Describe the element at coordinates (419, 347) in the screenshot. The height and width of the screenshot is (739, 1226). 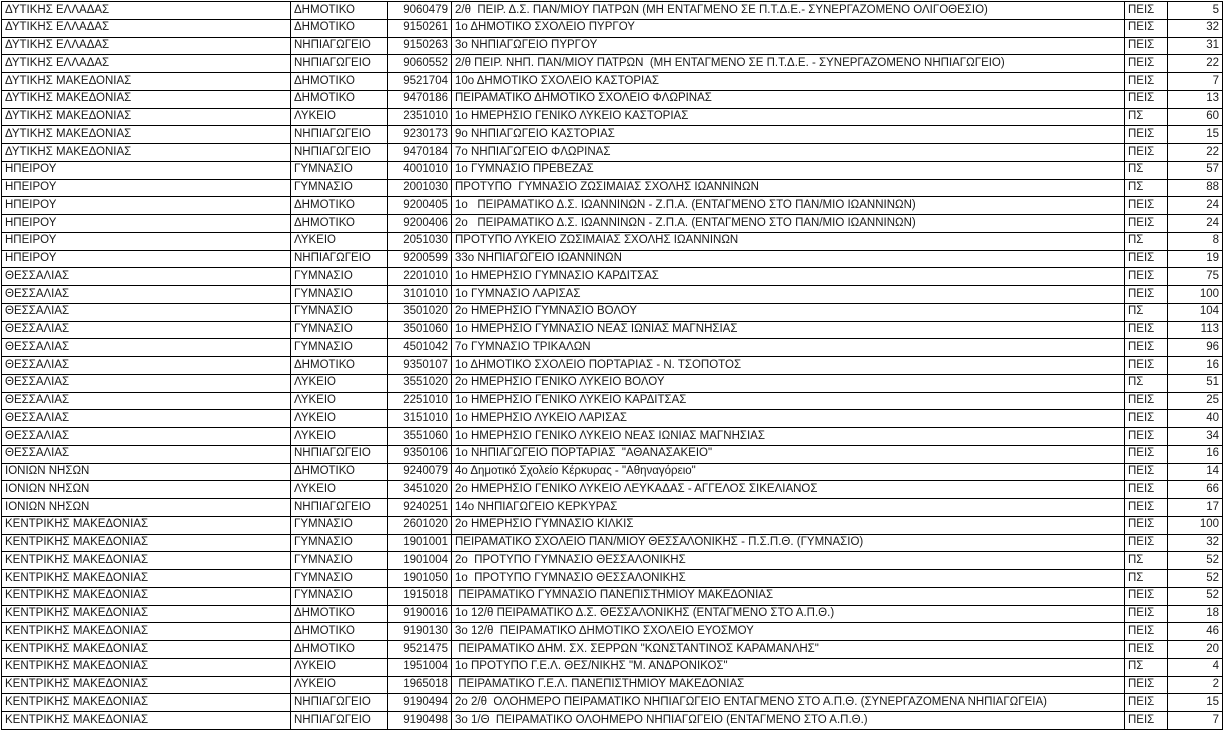
I see `cell-school-code: 4501042` at that location.